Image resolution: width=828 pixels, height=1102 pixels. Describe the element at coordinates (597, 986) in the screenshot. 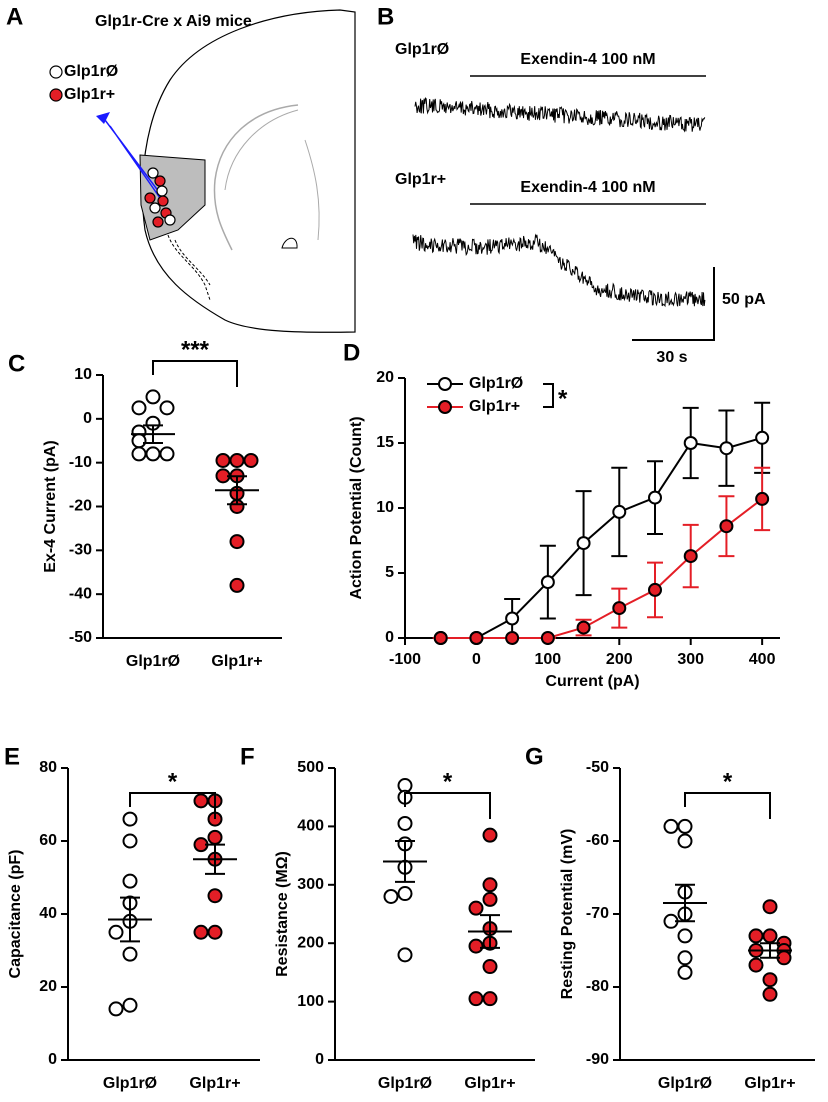

I see `y-tick-label: -80` at that location.